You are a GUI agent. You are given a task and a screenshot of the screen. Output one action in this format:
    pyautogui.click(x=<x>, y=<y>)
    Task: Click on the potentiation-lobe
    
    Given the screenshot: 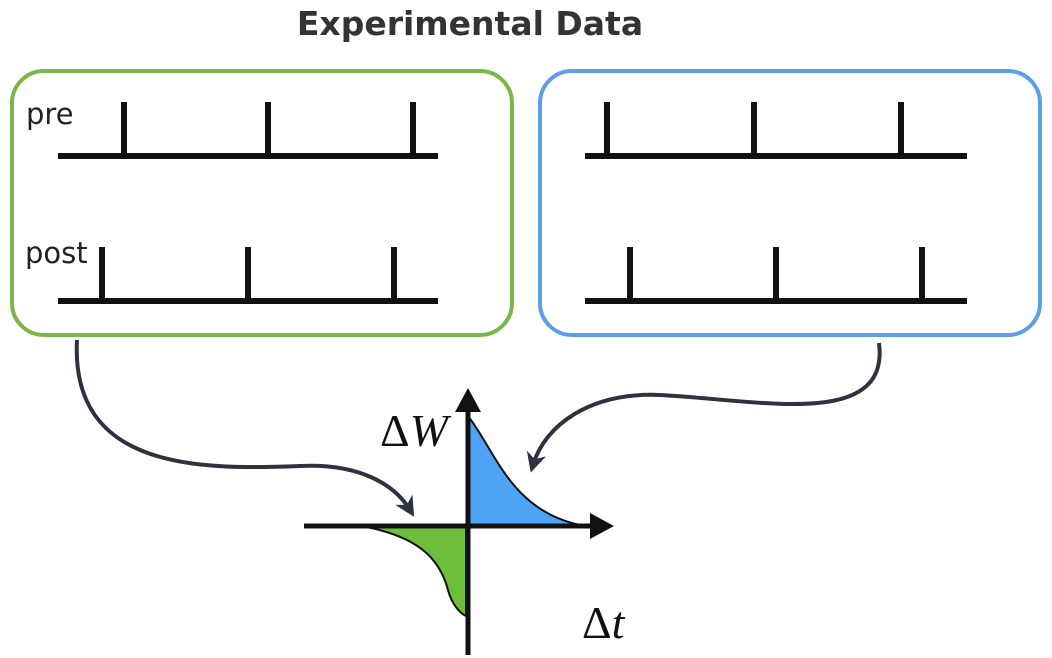 What is the action you would take?
    pyautogui.click(x=524, y=469)
    